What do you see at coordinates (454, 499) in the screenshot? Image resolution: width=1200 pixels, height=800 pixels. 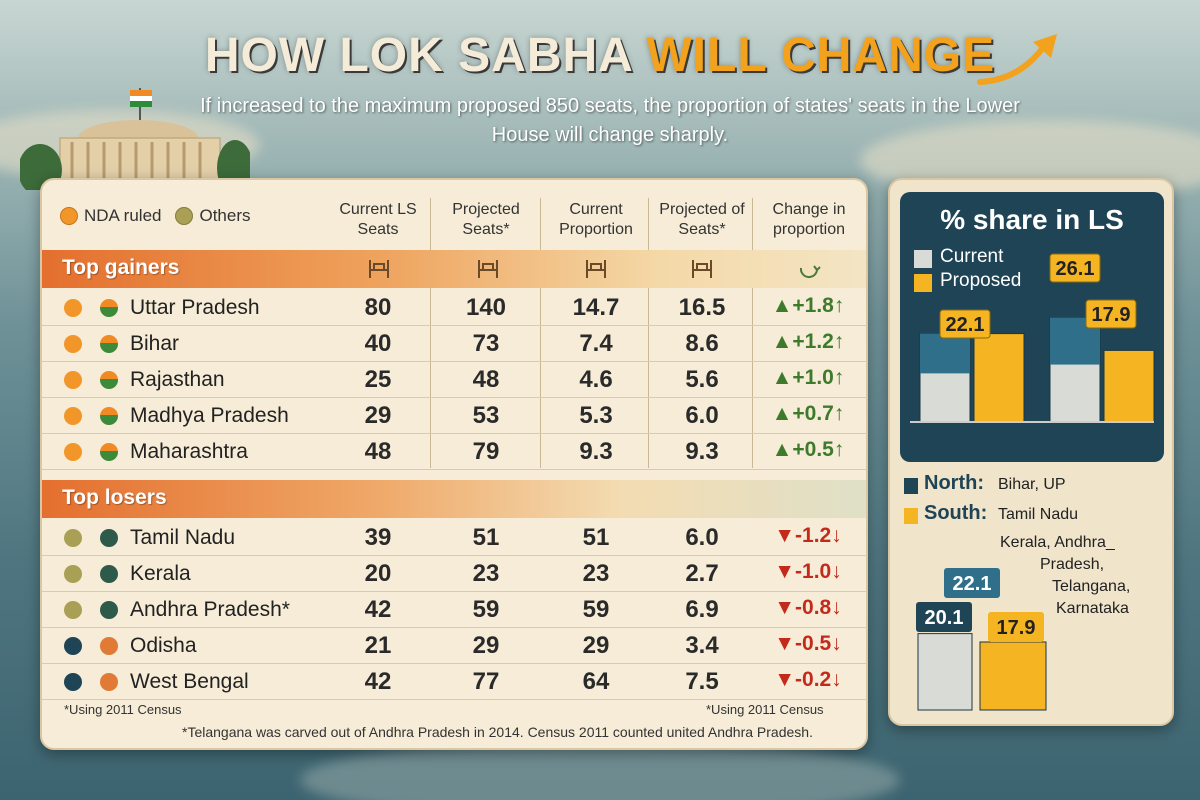 I see `section-top-losers: Top losers` at bounding box center [454, 499].